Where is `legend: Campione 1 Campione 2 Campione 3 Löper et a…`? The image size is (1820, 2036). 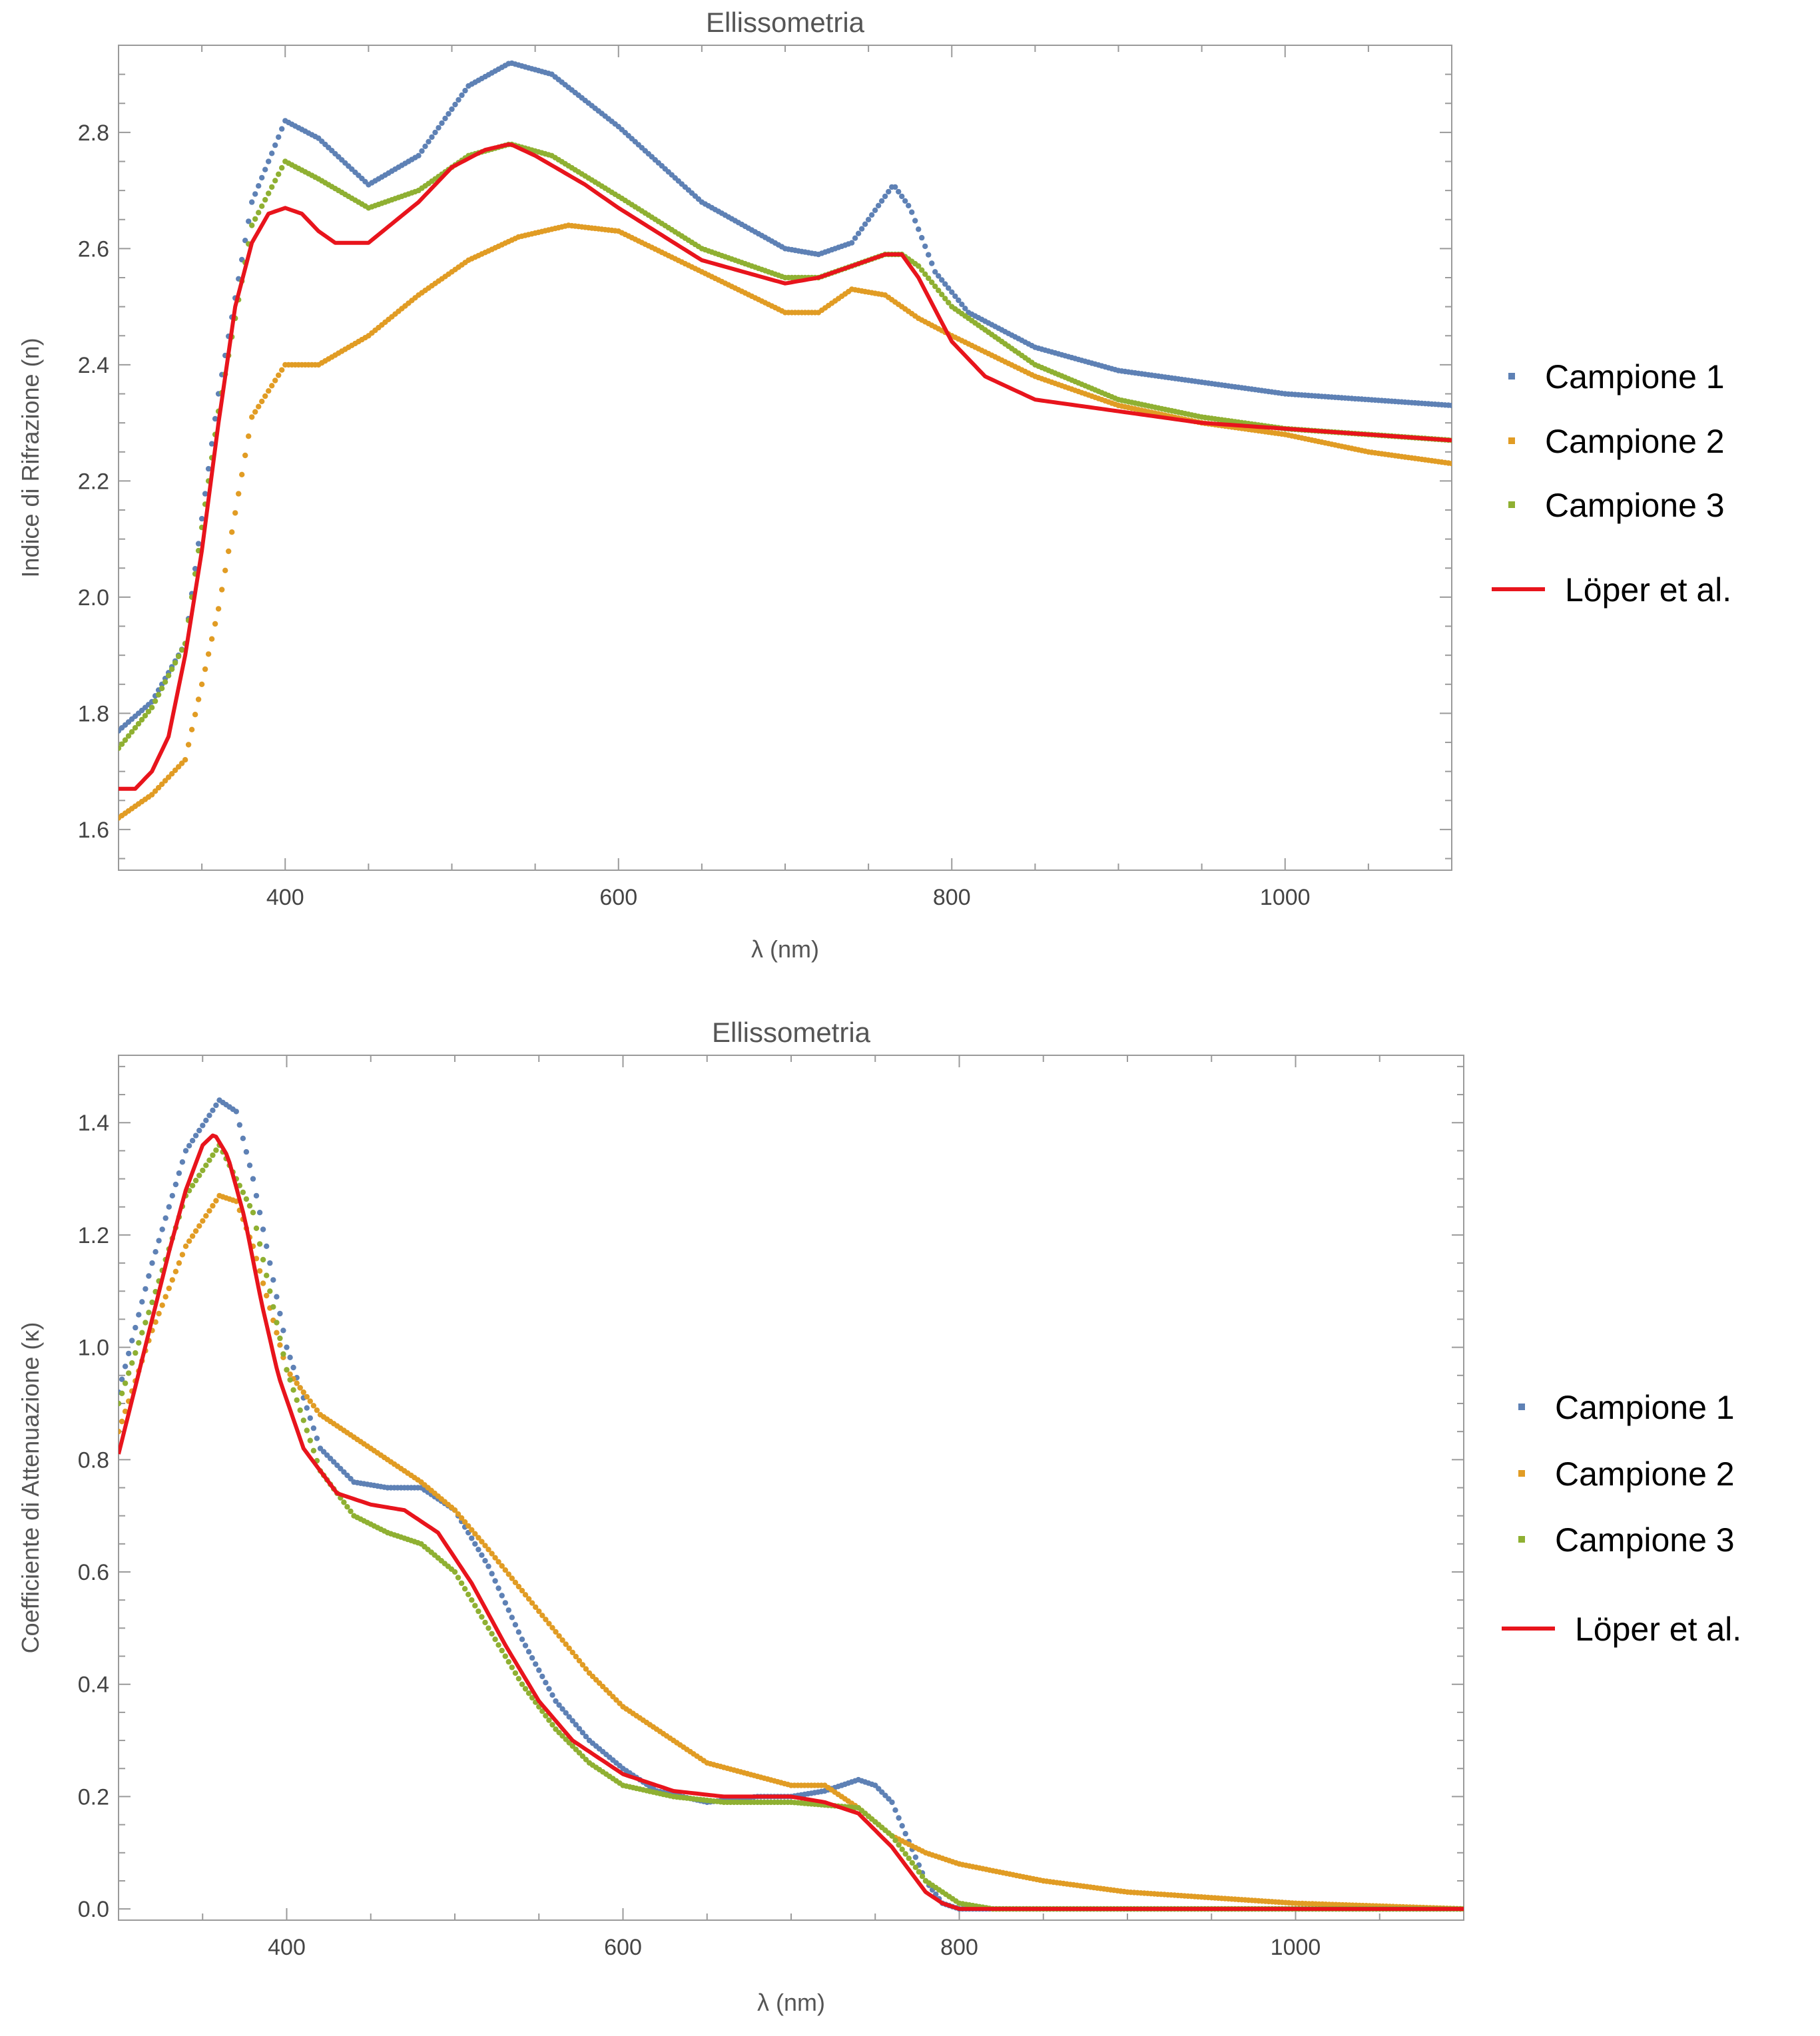 legend: Campione 1 Campione 2 Campione 3 Löper et a… is located at coordinates (1622, 1519).